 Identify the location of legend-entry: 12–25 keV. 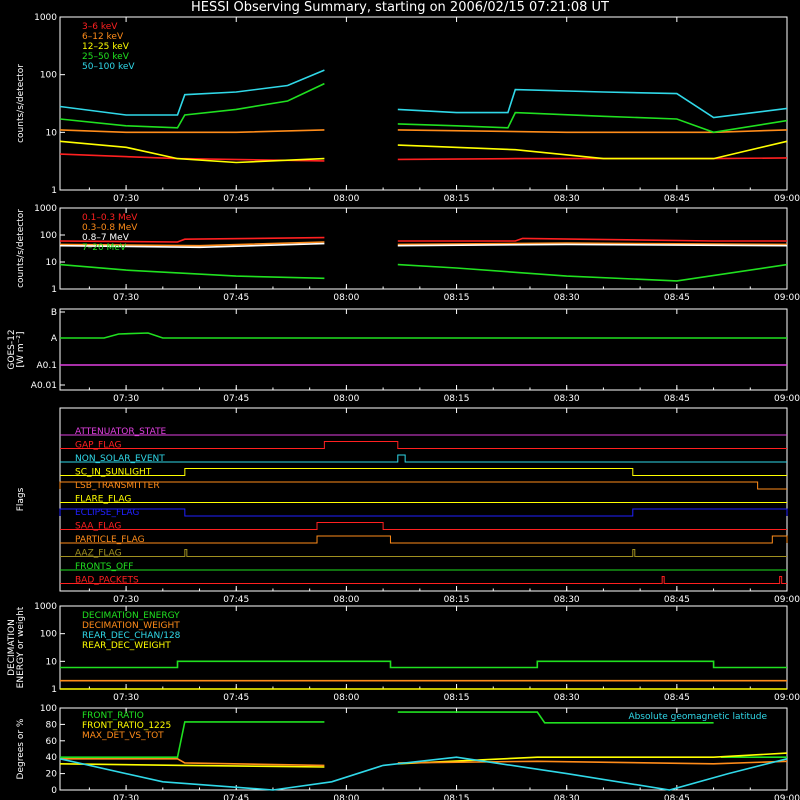
(106, 47).